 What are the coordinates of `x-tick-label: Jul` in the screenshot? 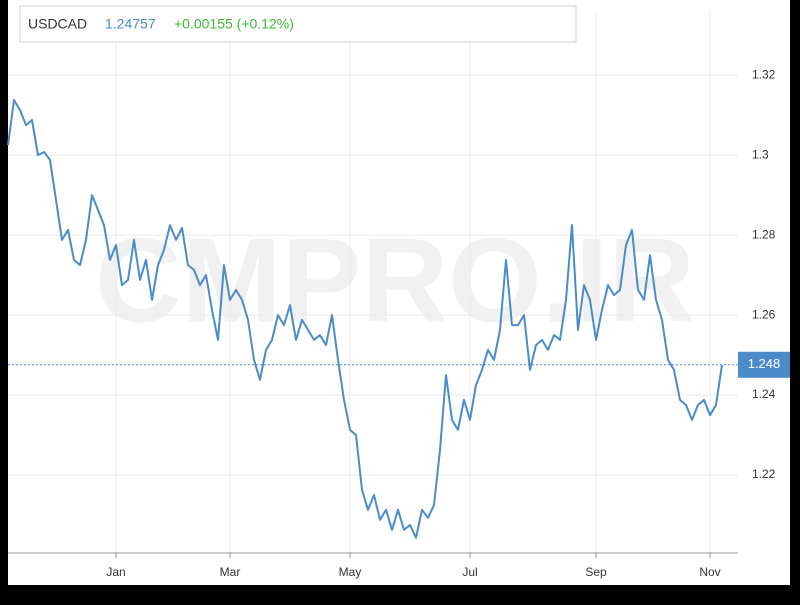 It's located at (469, 572).